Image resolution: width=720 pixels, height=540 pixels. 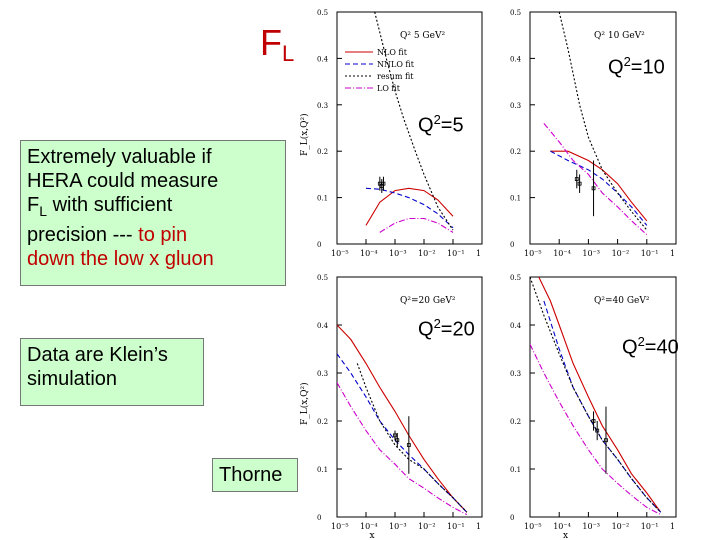 What do you see at coordinates (478, 253) in the screenshot?
I see `x-tick-label-0-5: 1` at bounding box center [478, 253].